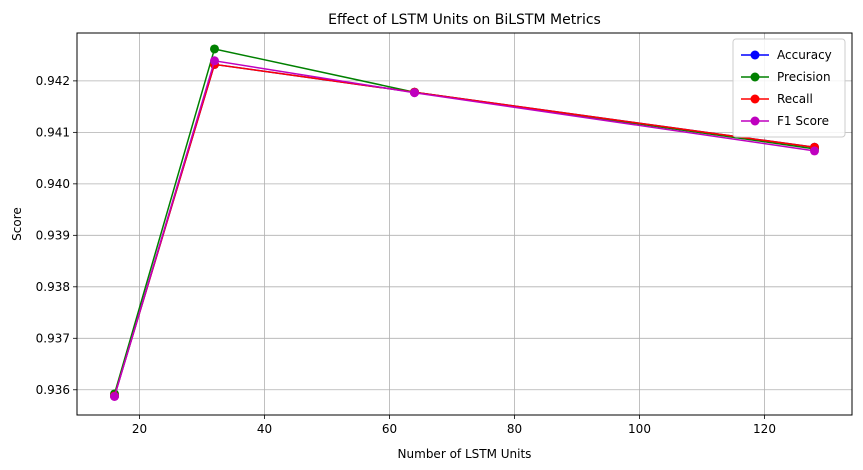 The width and height of the screenshot is (863, 470). Describe the element at coordinates (755, 77) in the screenshot. I see `legend-marker-precision` at that location.